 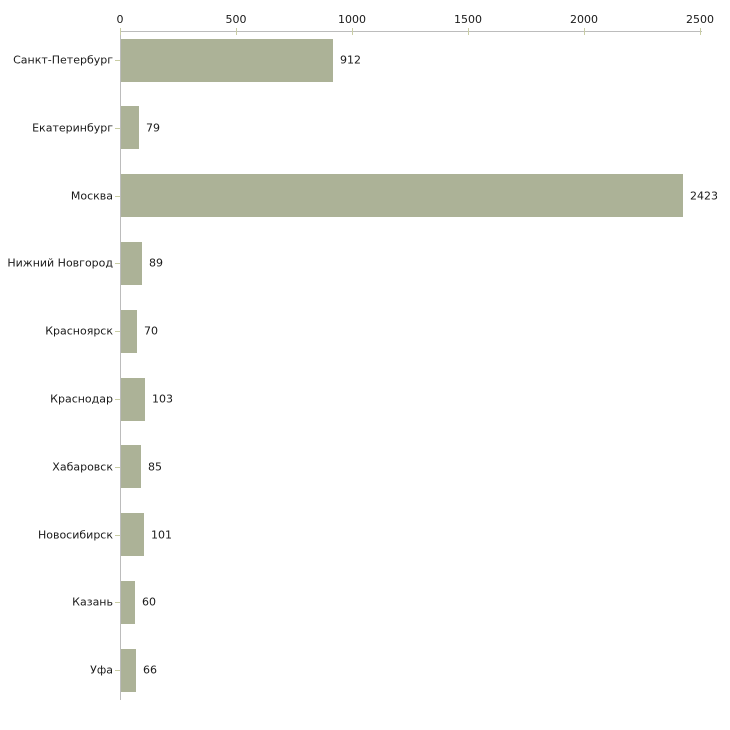 I want to click on x-tick-label: 1000, so click(x=352, y=19).